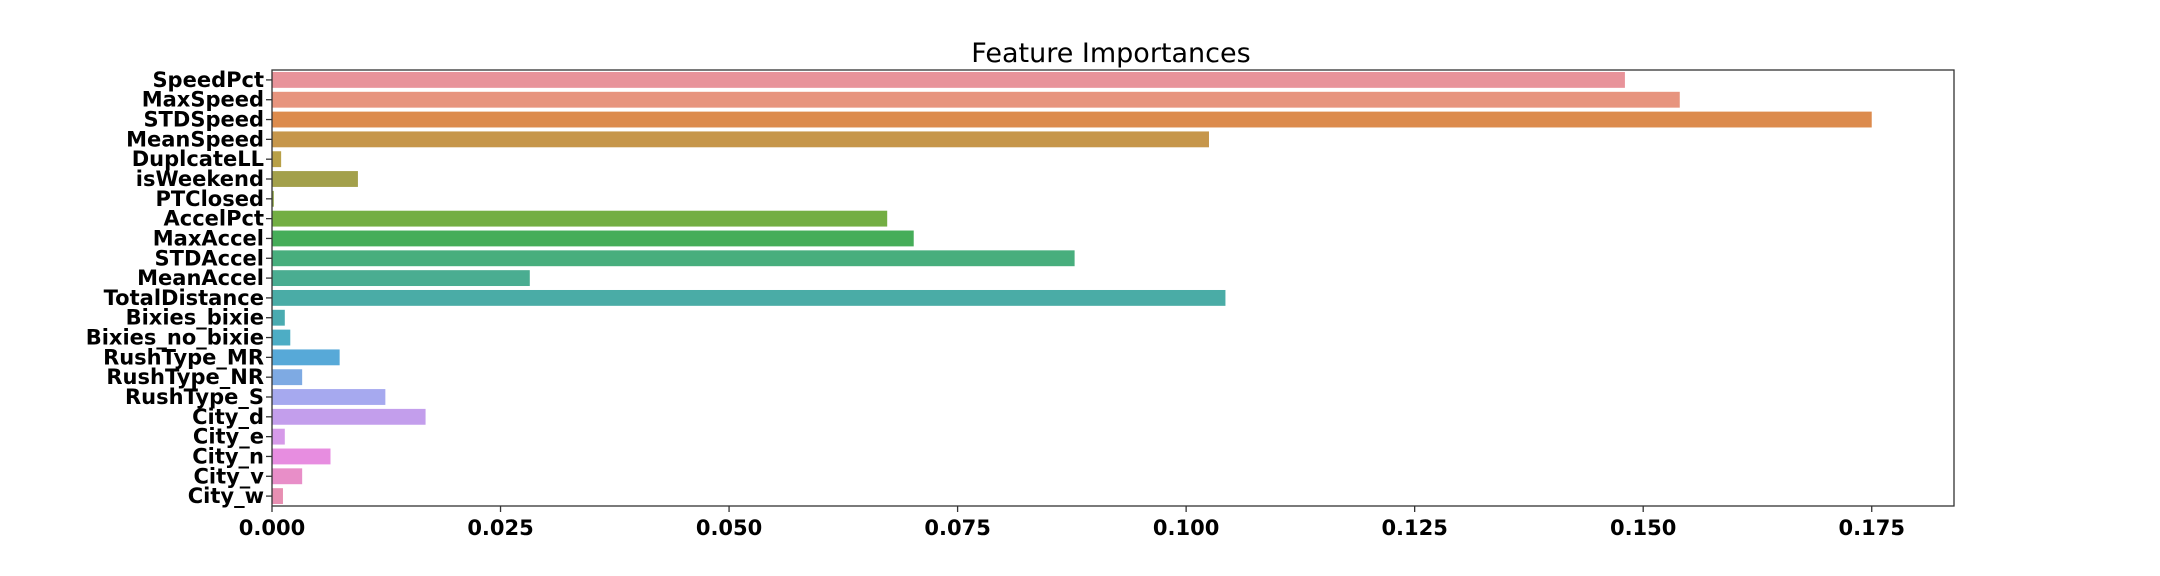 The image size is (2160, 576). What do you see at coordinates (1643, 528) in the screenshot?
I see `x-tick-label: 0.150` at bounding box center [1643, 528].